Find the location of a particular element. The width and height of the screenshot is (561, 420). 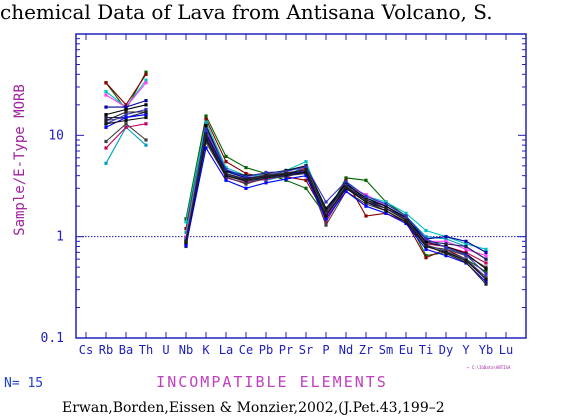

x-axis-label: INCOMPATIBLE ELEMENTS is located at coordinates (272, 382).